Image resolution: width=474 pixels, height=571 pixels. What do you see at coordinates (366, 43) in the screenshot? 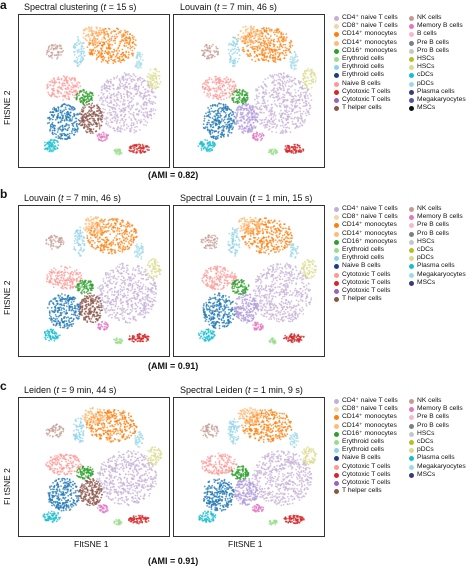
I see `legend-item: CD14⁺ monocytes` at bounding box center [366, 43].